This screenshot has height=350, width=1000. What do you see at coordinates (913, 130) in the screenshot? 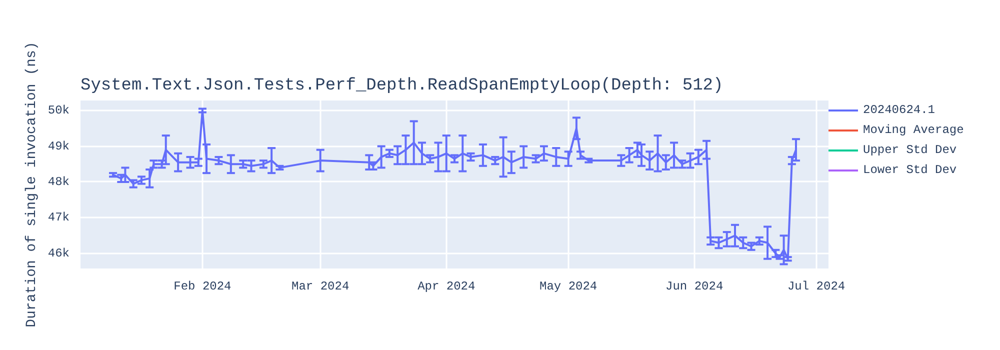
I see `legend-label: Moving Average` at bounding box center [913, 130].